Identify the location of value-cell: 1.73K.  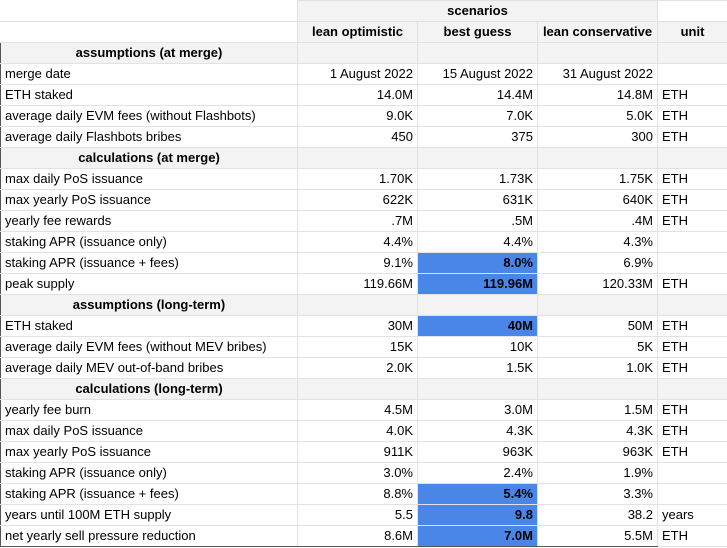
(477, 179).